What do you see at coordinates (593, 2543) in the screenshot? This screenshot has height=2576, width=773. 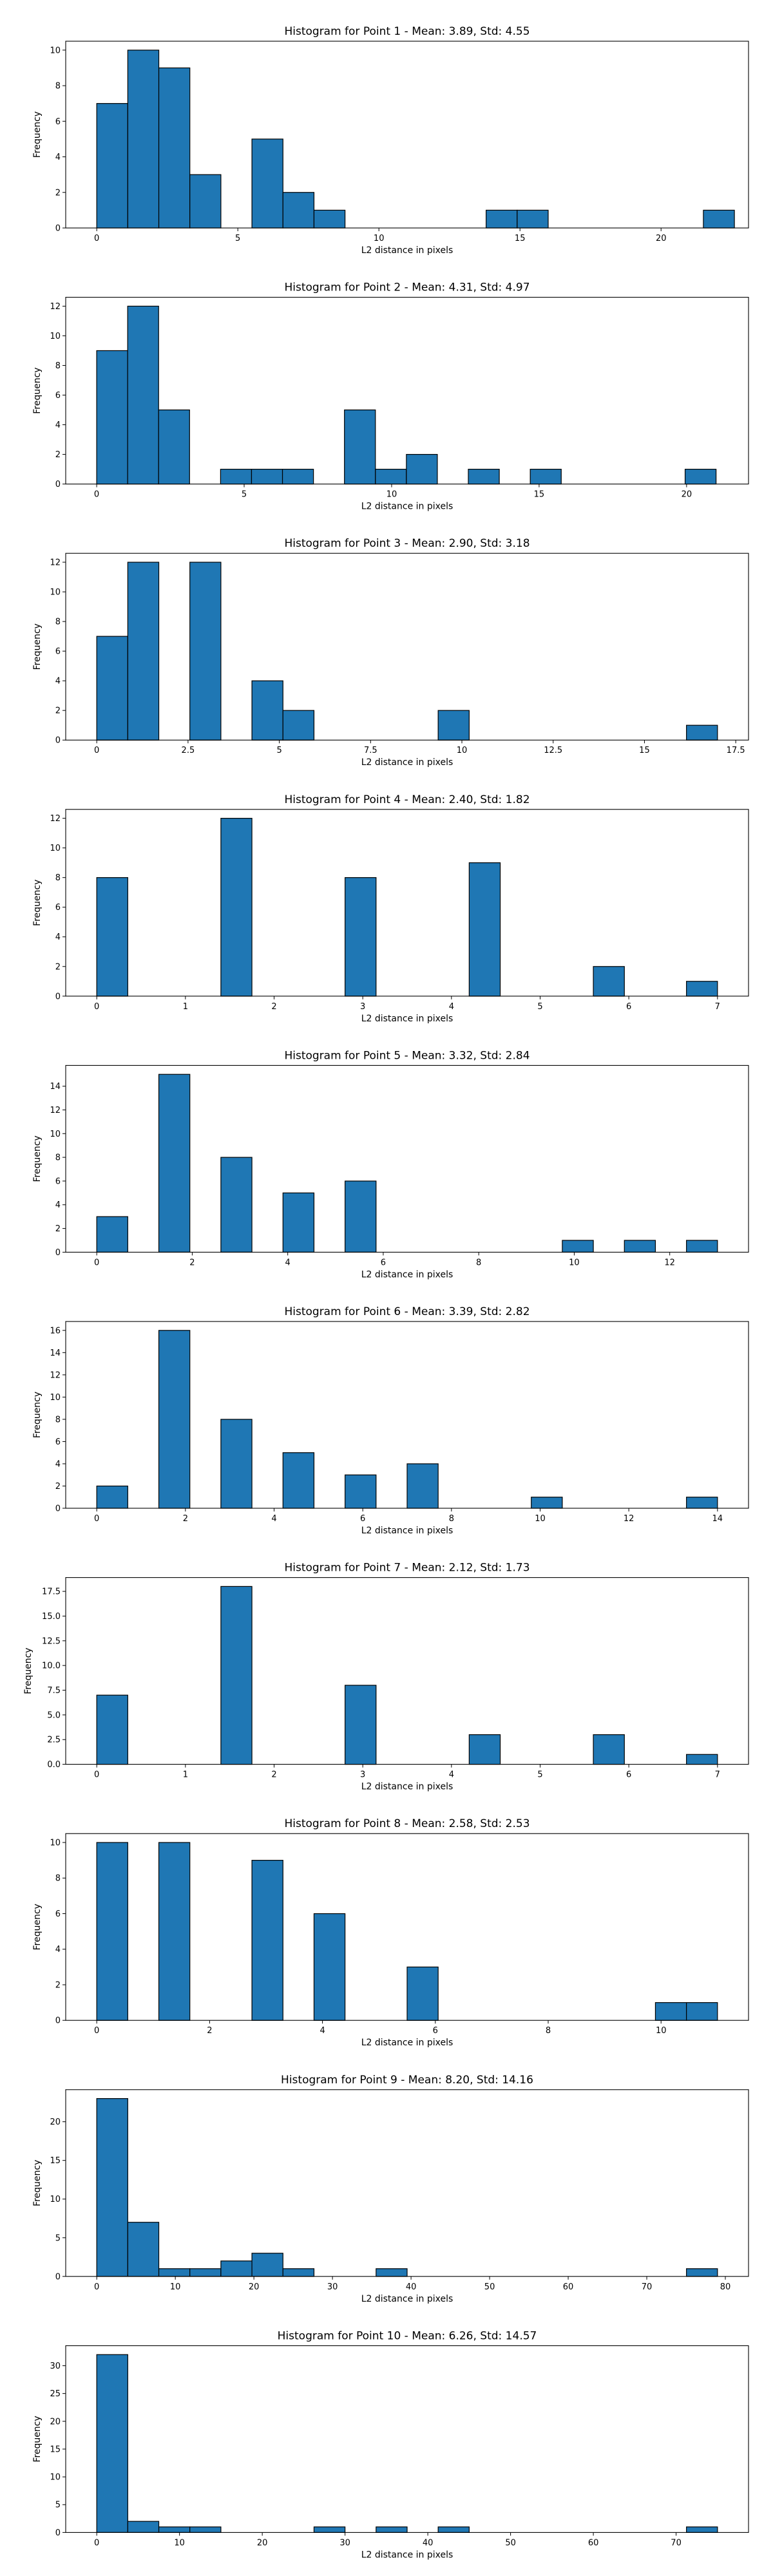 I see `x-tick-label: 60` at bounding box center [593, 2543].